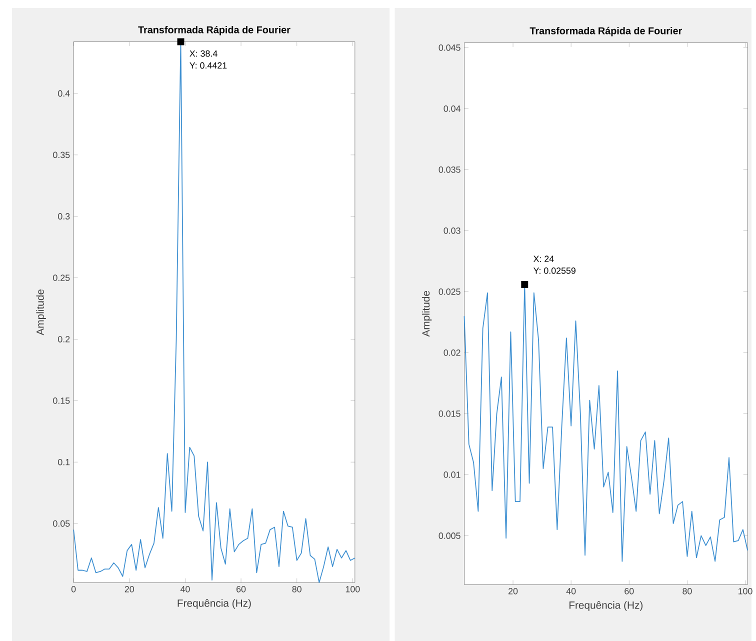 The height and width of the screenshot is (641, 756). What do you see at coordinates (452, 108) in the screenshot?
I see `y-tick-label: 0.04` at bounding box center [452, 108].